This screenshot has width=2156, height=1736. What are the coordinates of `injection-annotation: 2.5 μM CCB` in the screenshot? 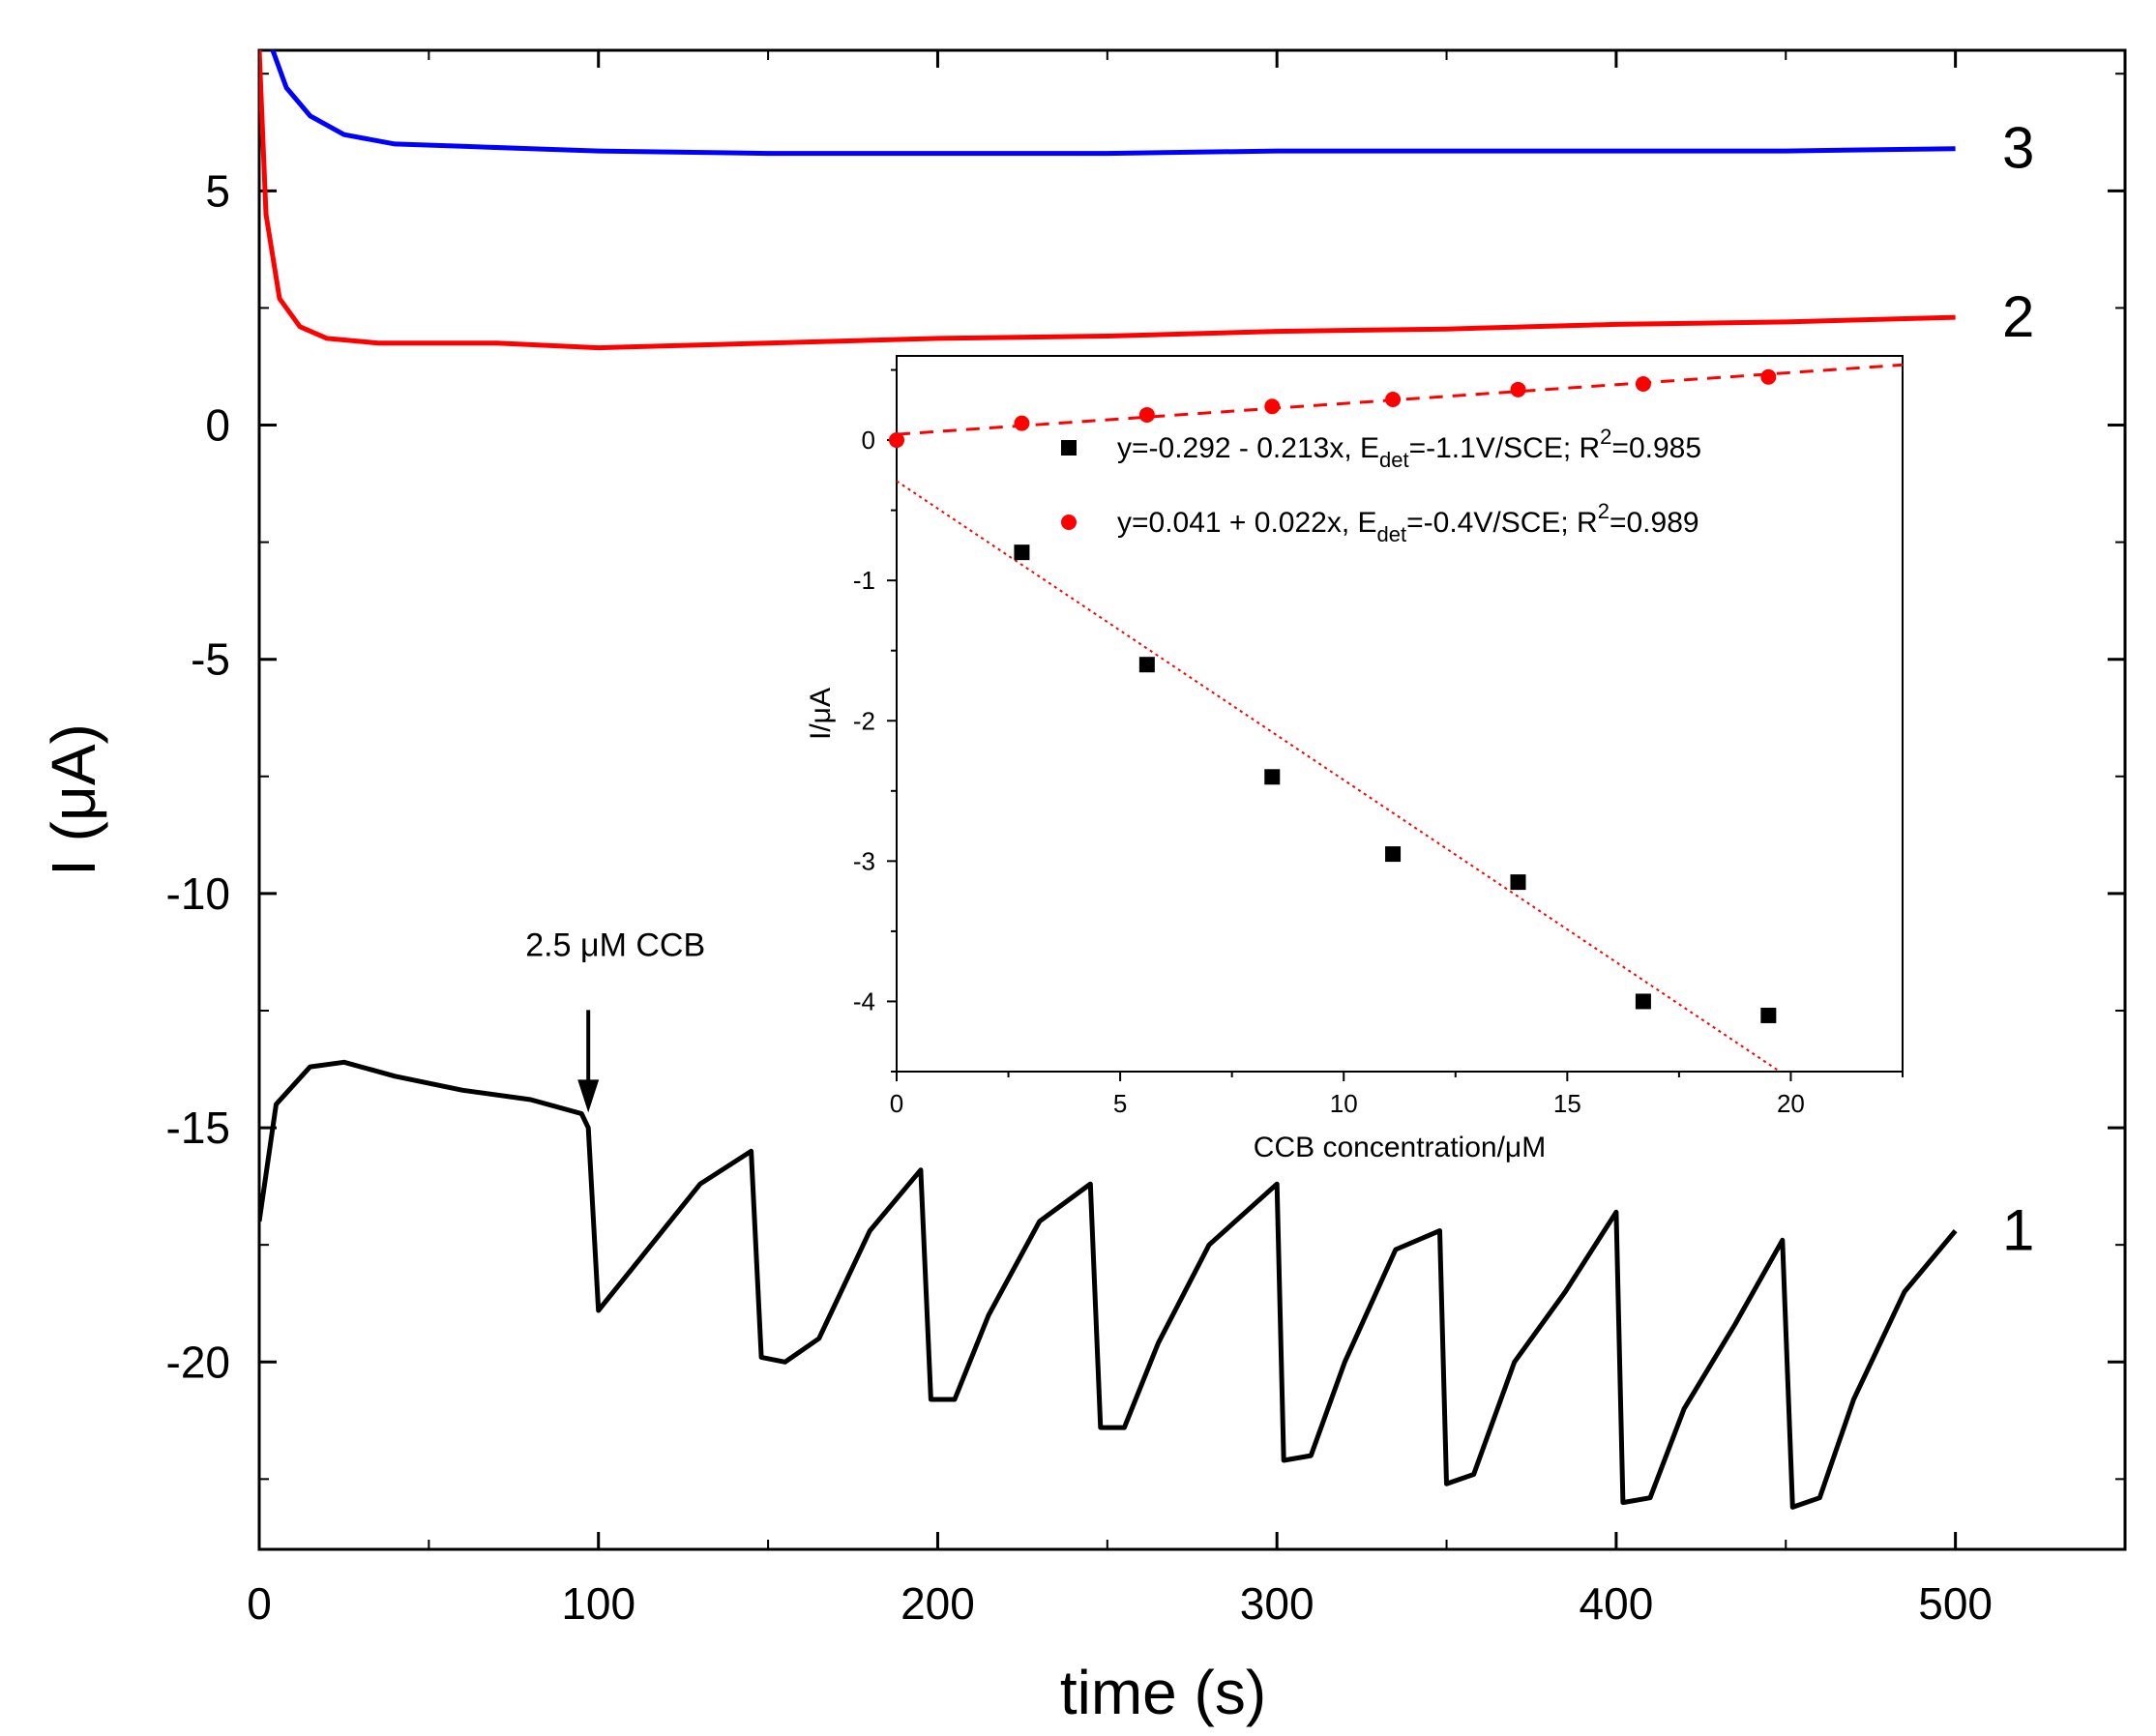 It's located at (615, 945).